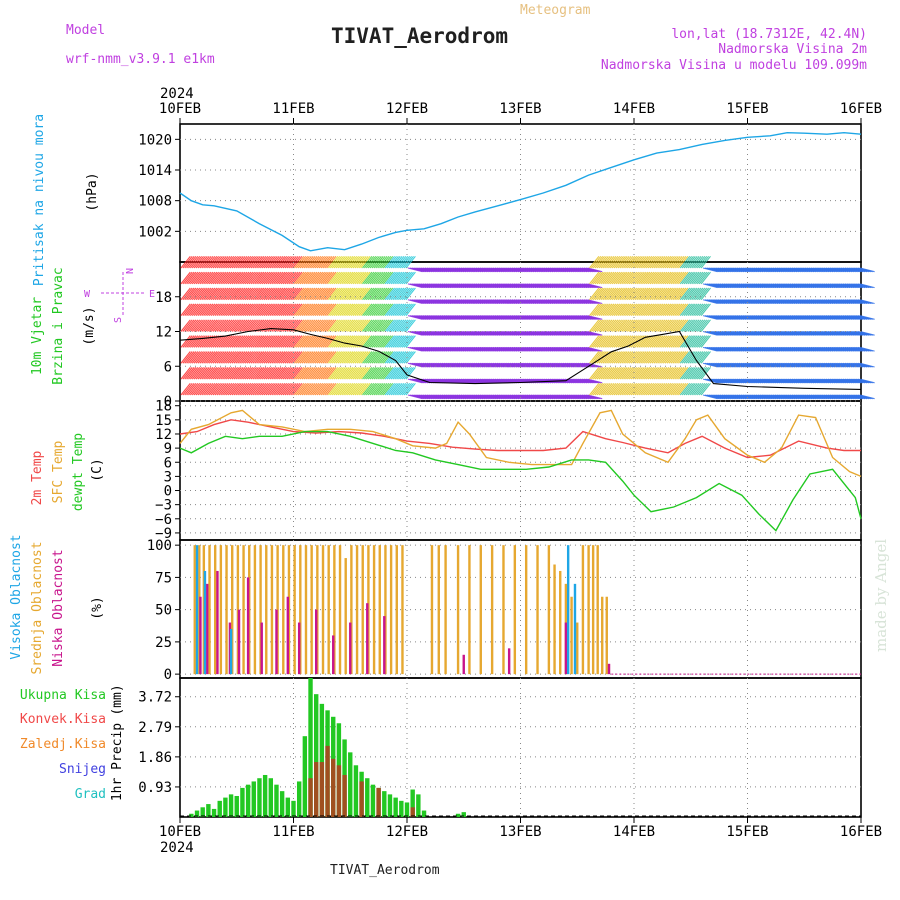 The image size is (900, 900). What do you see at coordinates (555, 10) in the screenshot?
I see `product-title: Meteogram` at bounding box center [555, 10].